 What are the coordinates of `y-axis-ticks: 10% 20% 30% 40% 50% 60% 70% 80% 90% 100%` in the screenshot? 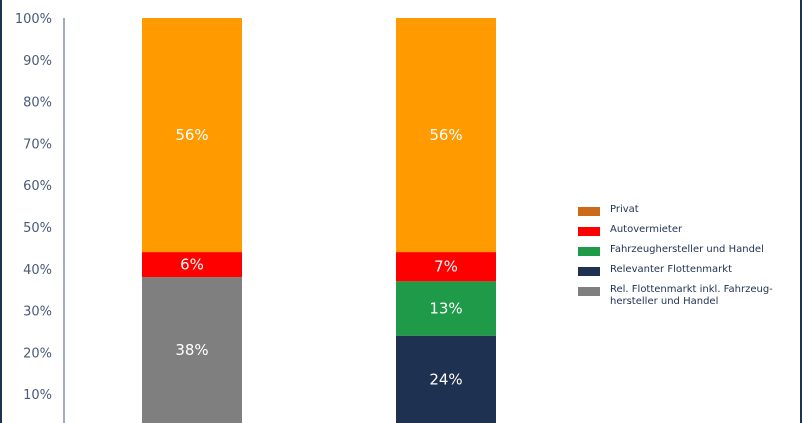 It's located at (33, 207).